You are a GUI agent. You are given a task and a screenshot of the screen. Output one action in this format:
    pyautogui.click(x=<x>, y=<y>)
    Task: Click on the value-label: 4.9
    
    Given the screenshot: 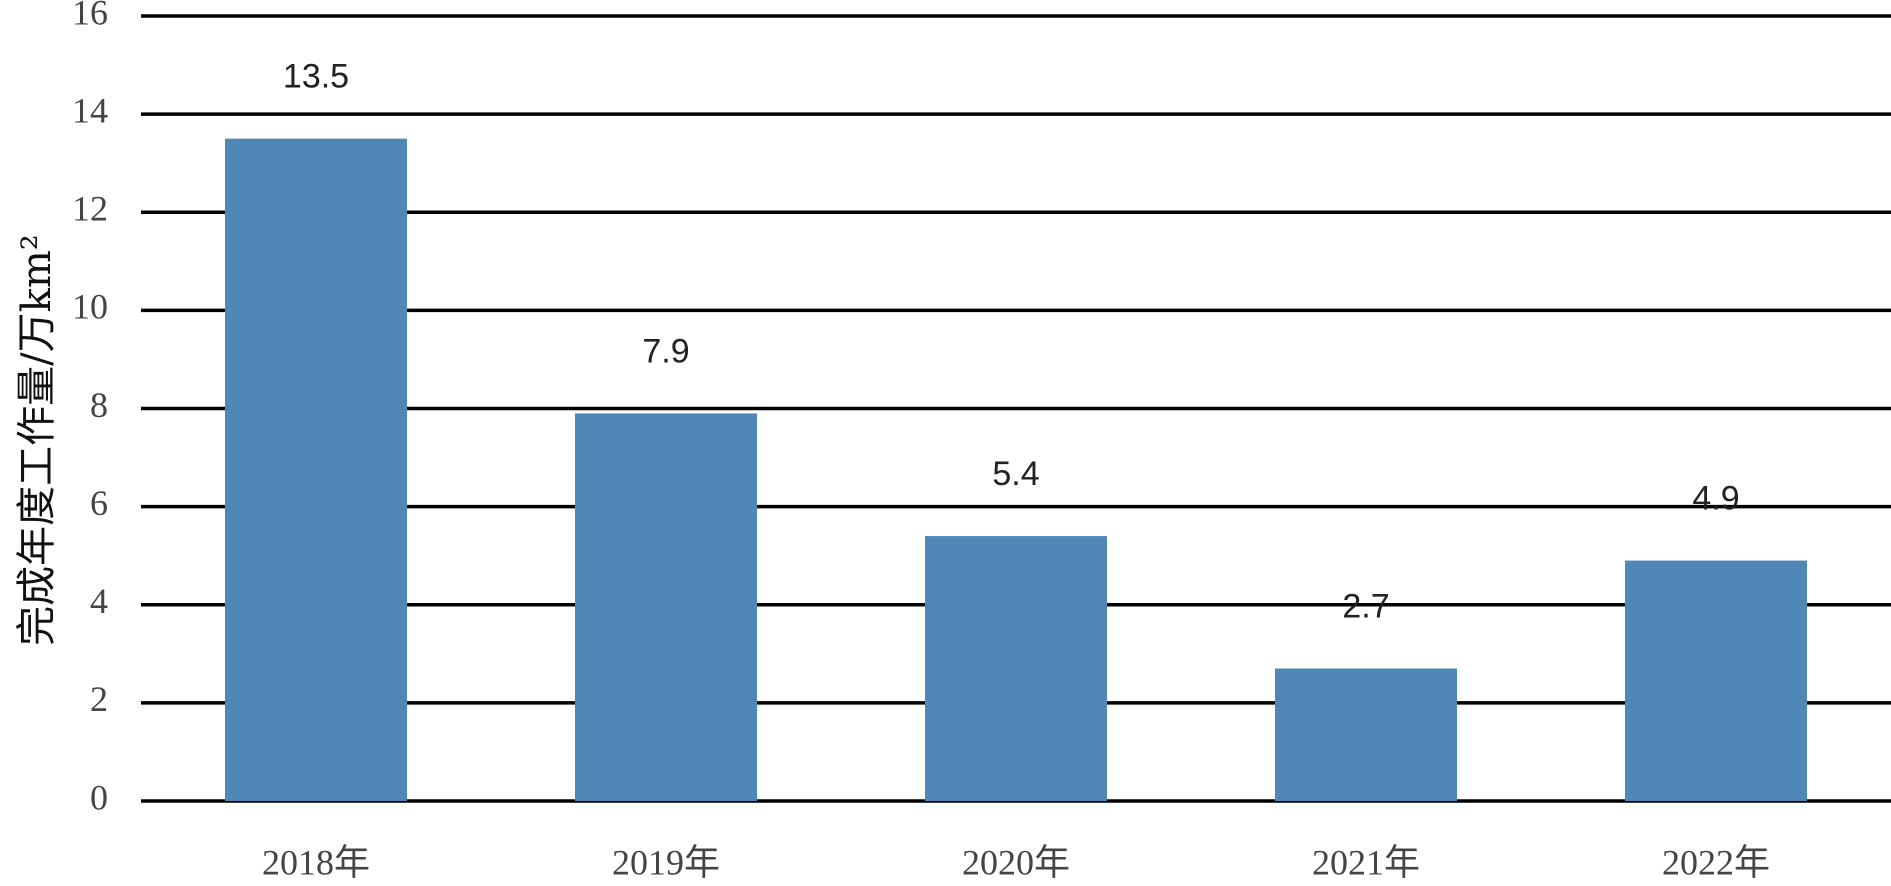 What is the action you would take?
    pyautogui.click(x=1715, y=499)
    